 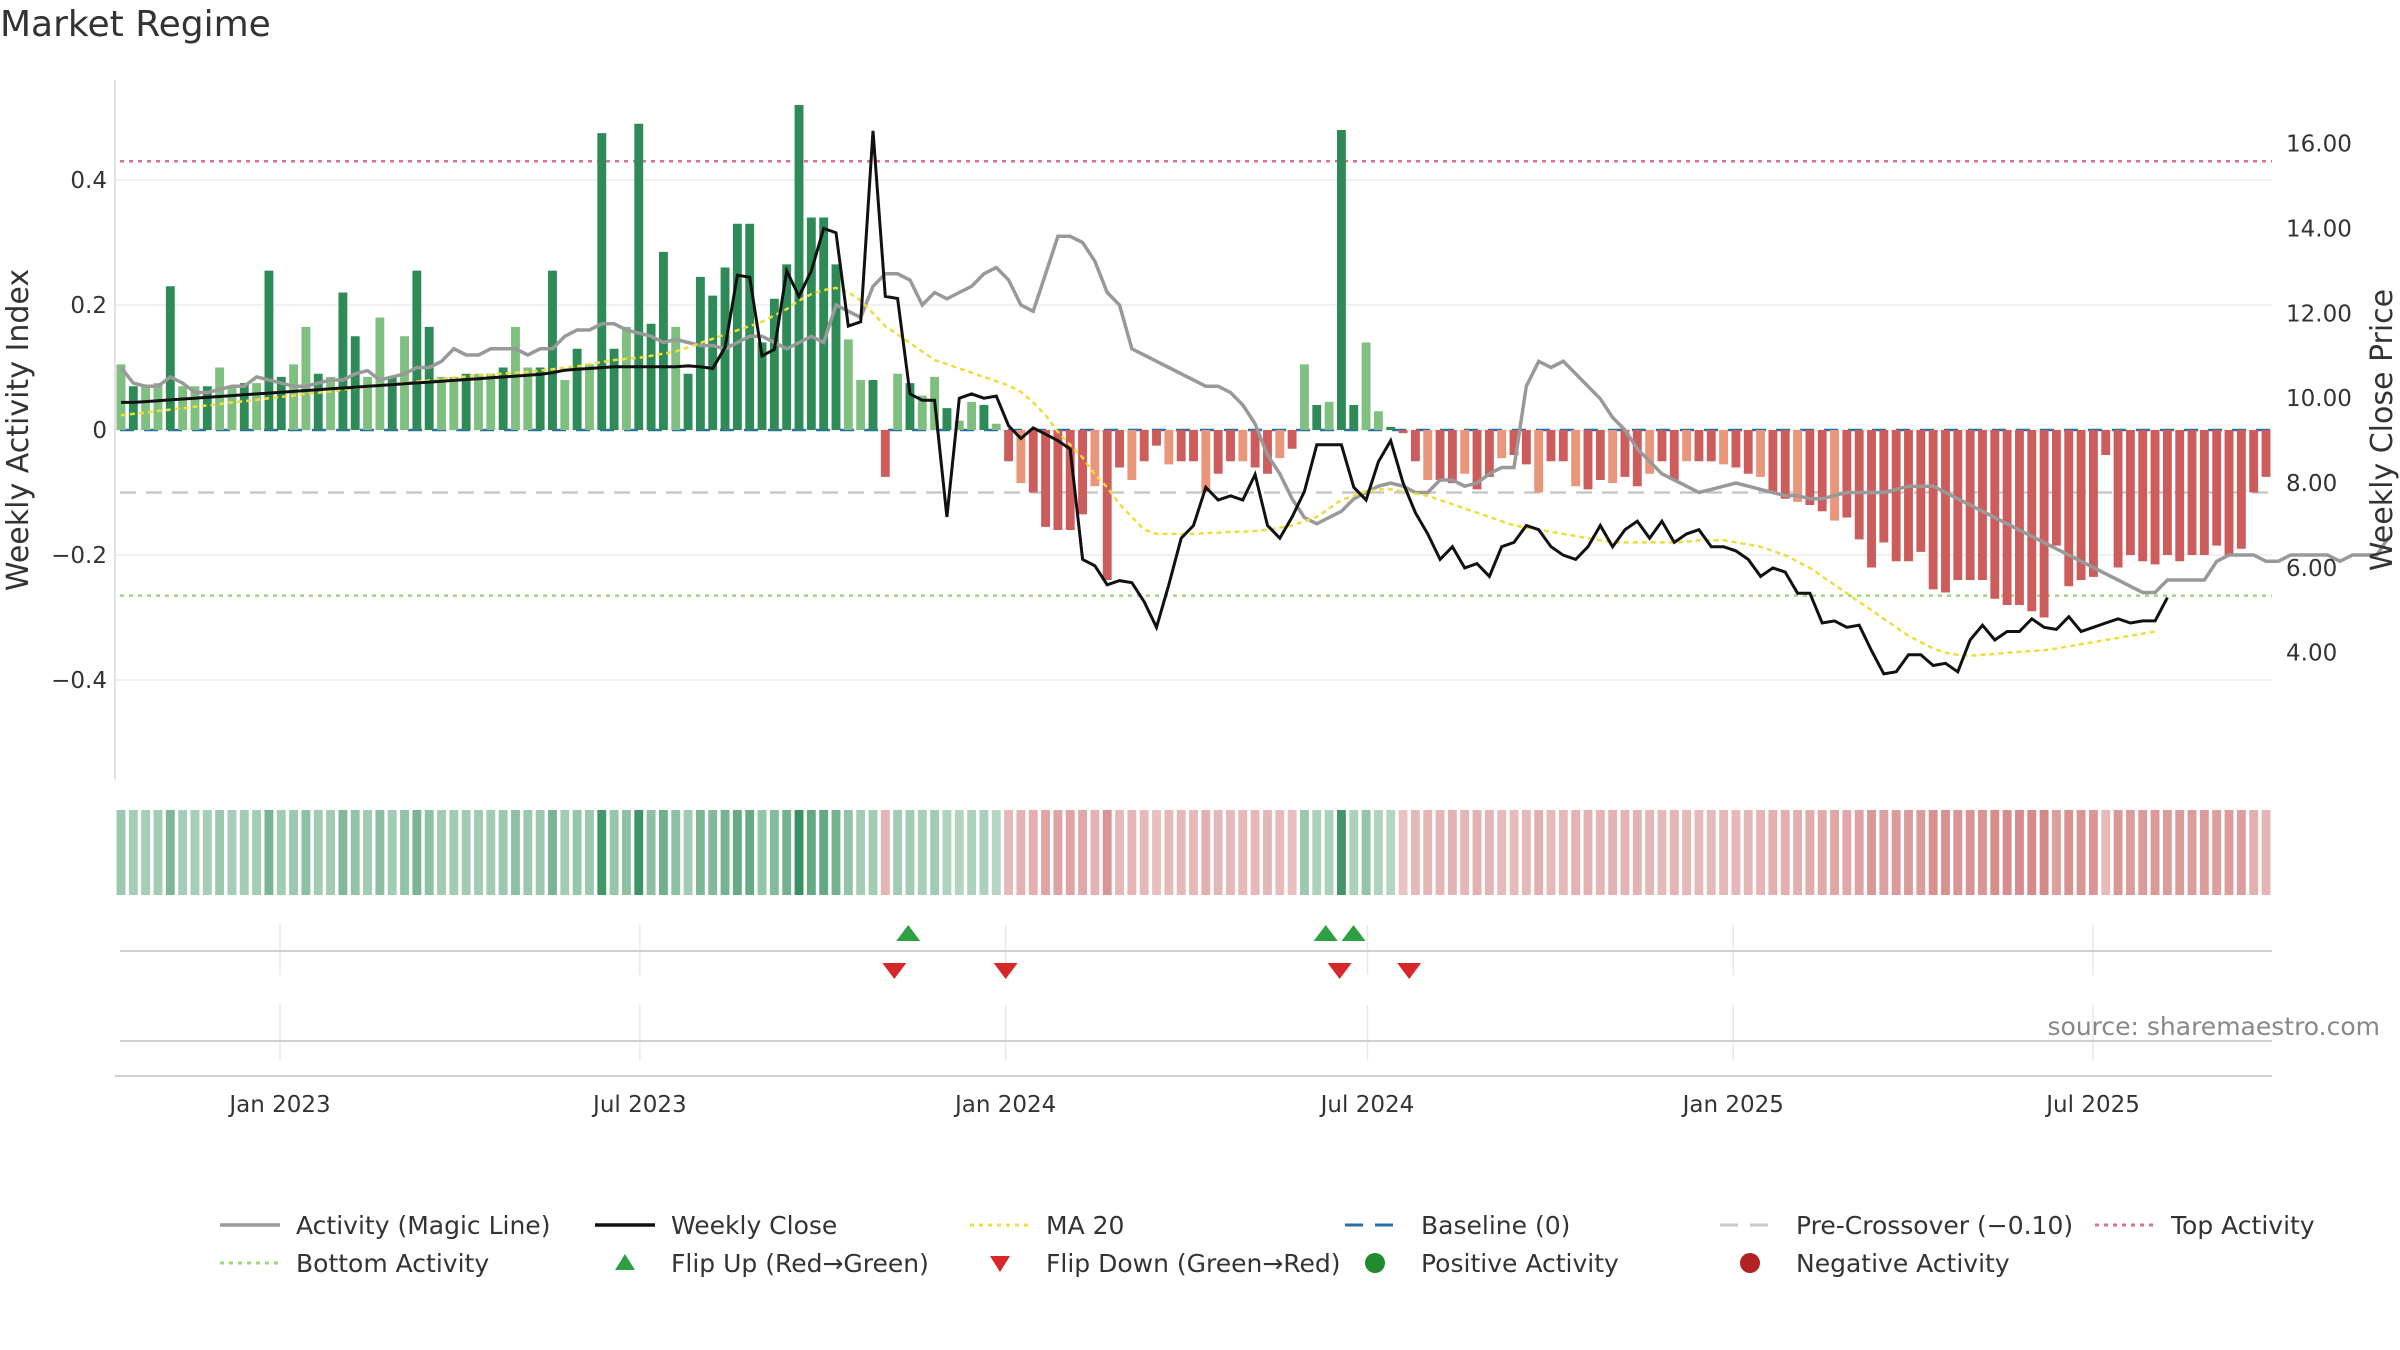 I want to click on chart-title: Market Regime, so click(x=135, y=24).